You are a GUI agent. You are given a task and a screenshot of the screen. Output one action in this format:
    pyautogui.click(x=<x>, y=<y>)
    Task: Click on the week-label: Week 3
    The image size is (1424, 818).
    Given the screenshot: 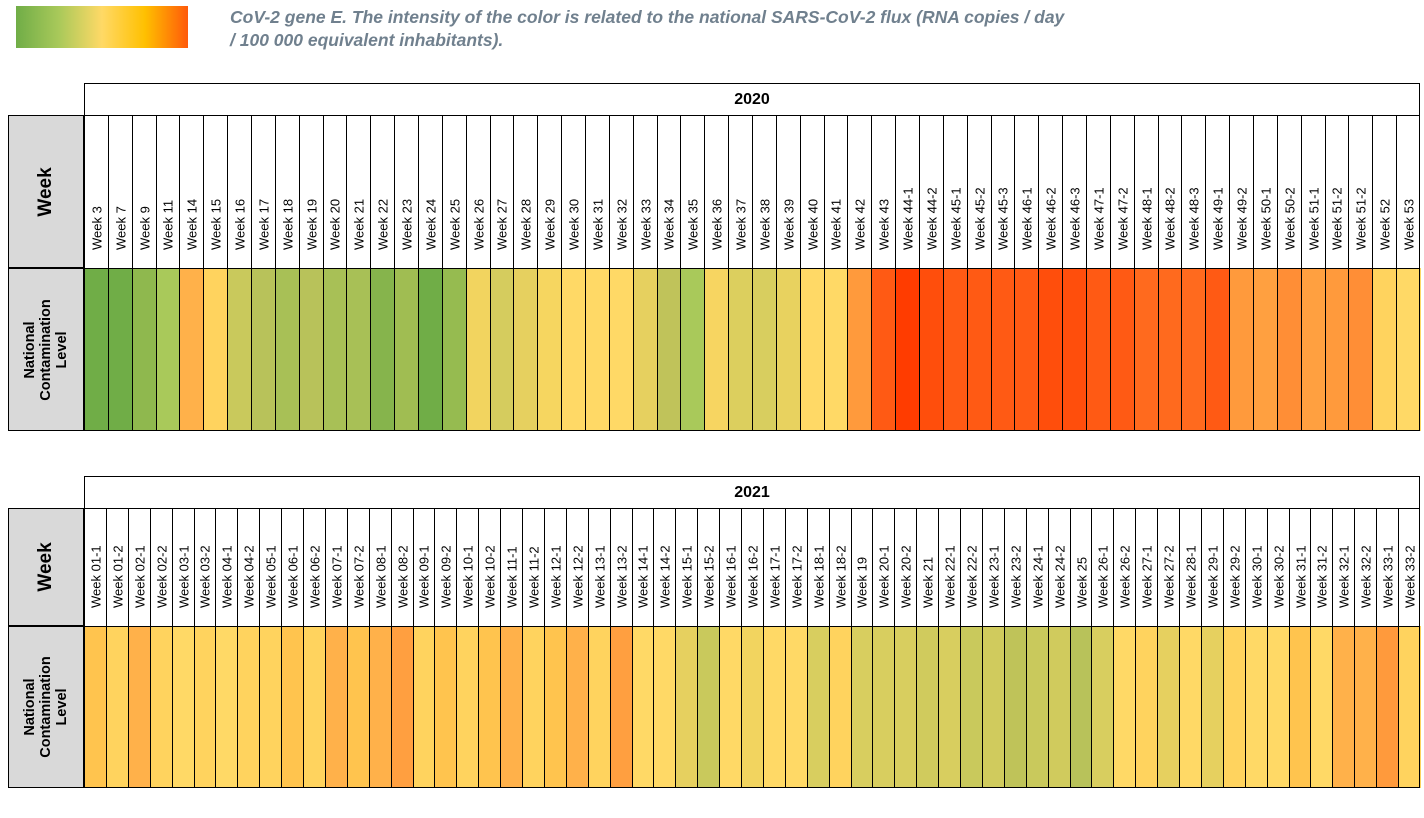 What is the action you would take?
    pyautogui.click(x=97, y=228)
    